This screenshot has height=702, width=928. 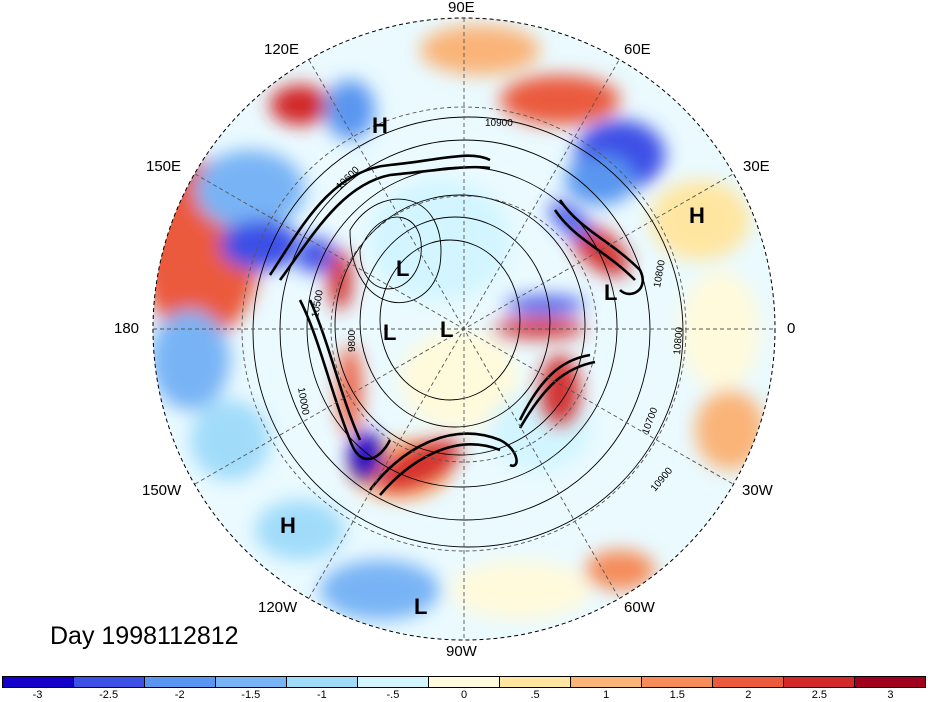 What do you see at coordinates (677, 695) in the screenshot?
I see `colorbar-tick-label: 1.5` at bounding box center [677, 695].